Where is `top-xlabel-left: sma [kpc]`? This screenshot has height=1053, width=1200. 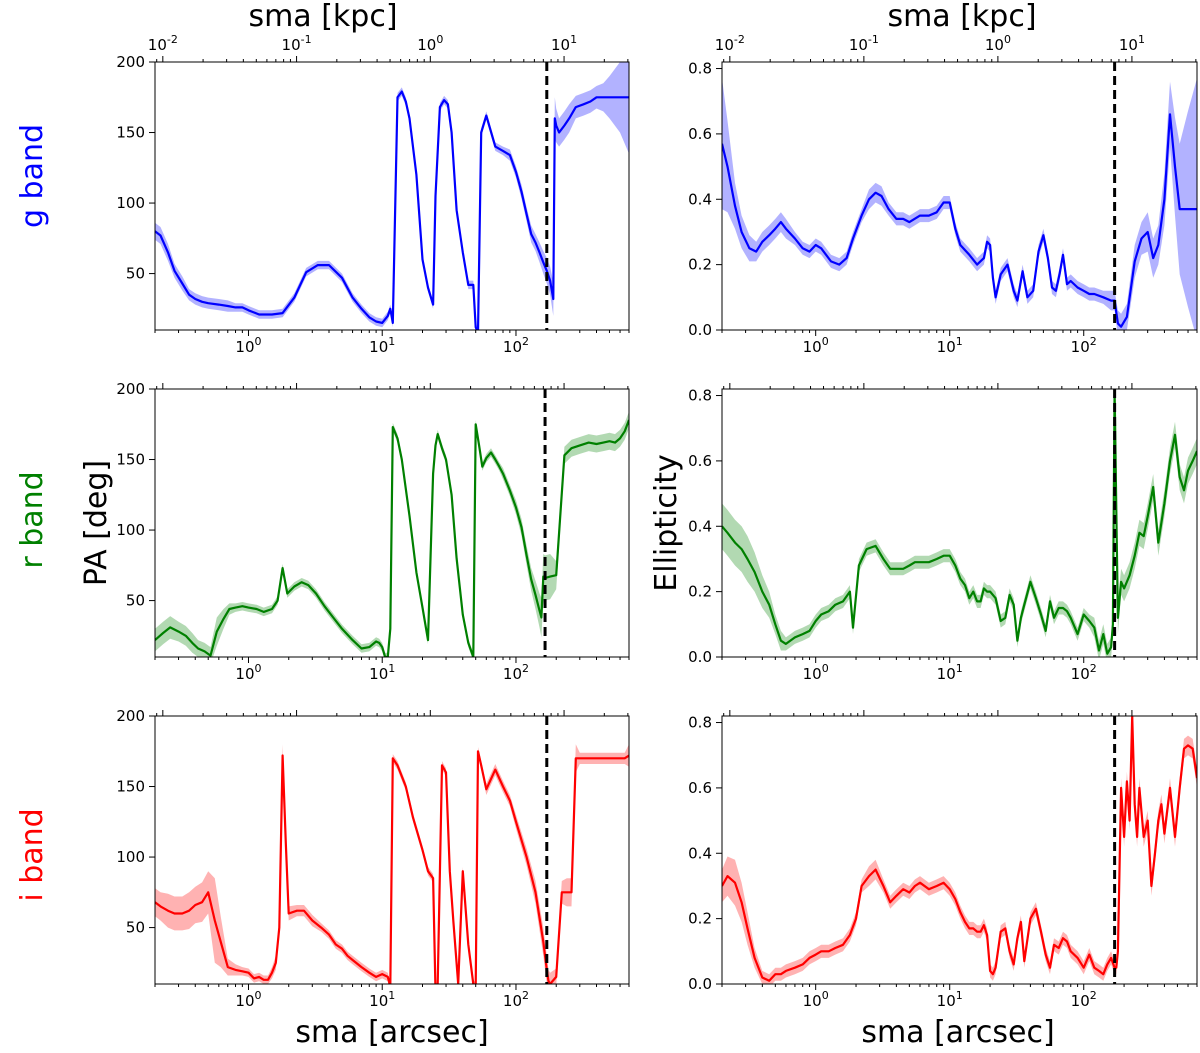 top-xlabel-left: sma [kpc] is located at coordinates (322, 17).